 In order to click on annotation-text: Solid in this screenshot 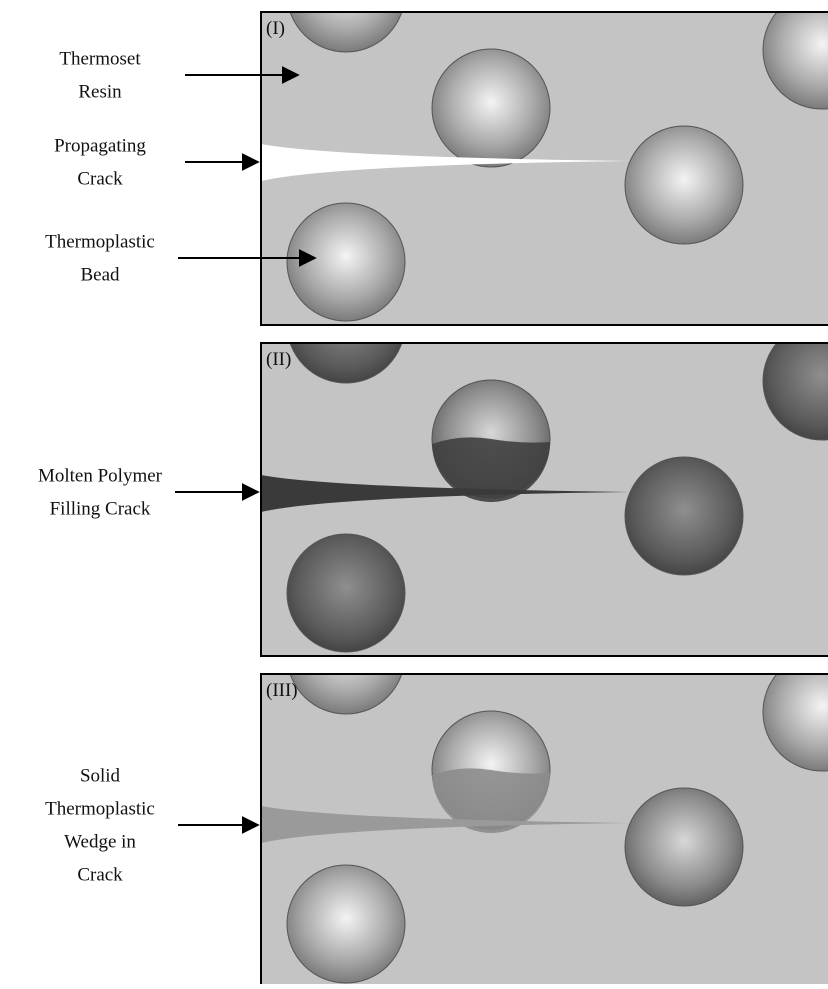, I will do `click(100, 776)`.